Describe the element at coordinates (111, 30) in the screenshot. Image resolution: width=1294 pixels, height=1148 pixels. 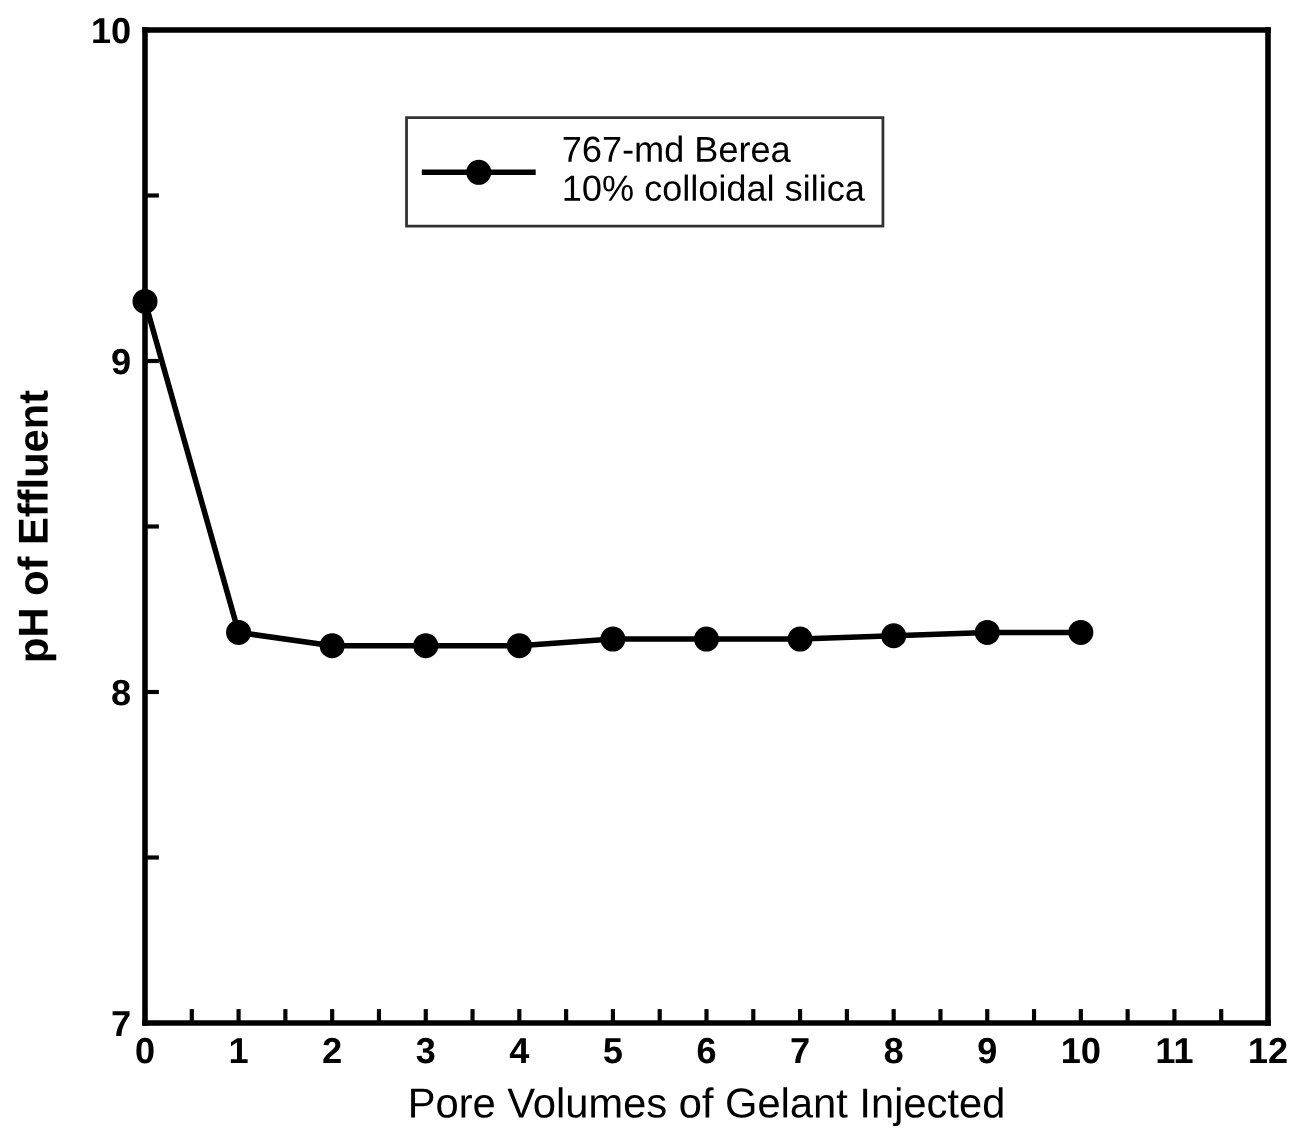
I see `y-tick-label: 10` at that location.